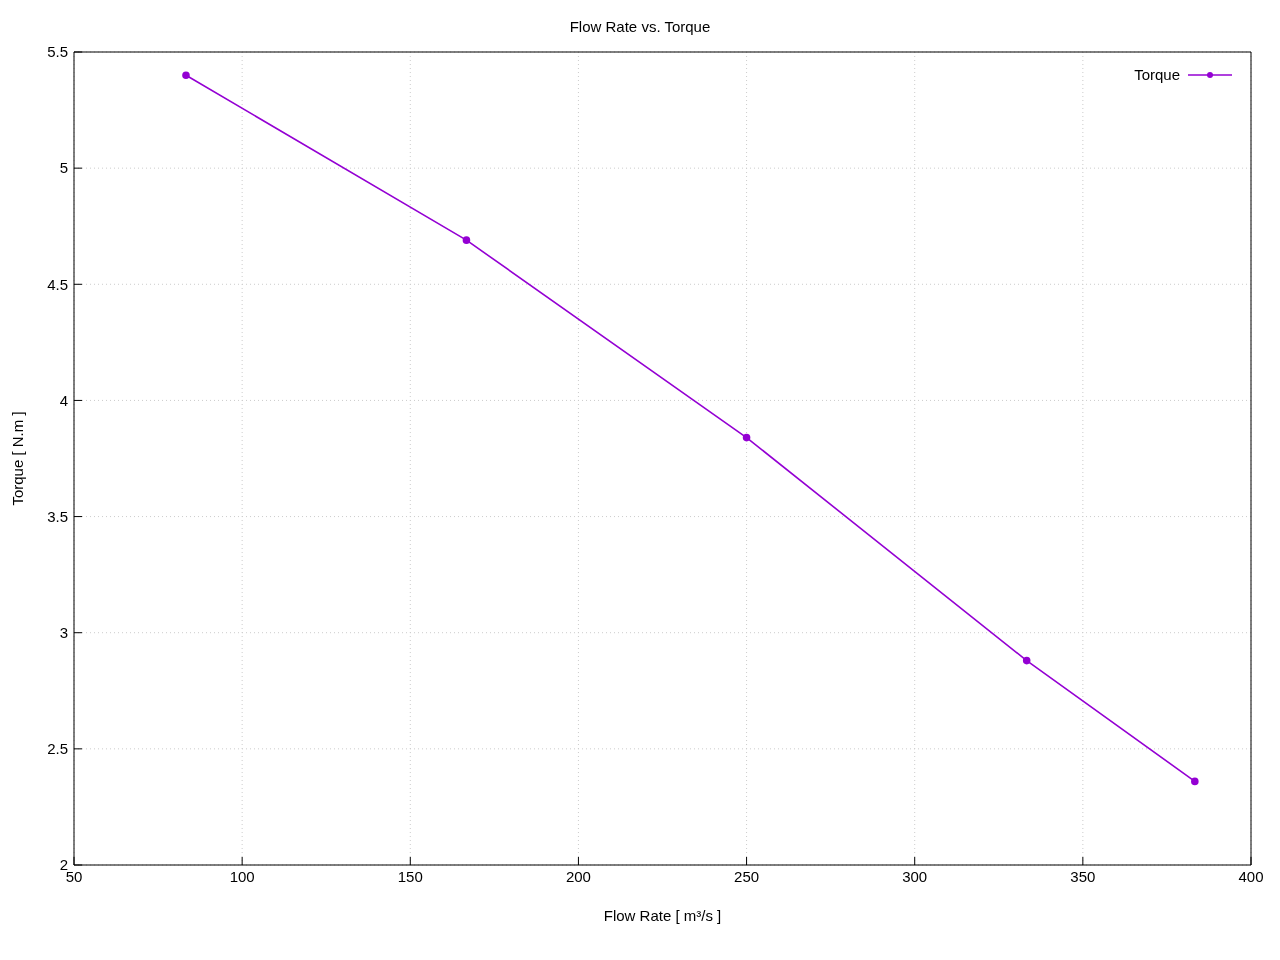  I want to click on y-tick-label: 5, so click(63, 168).